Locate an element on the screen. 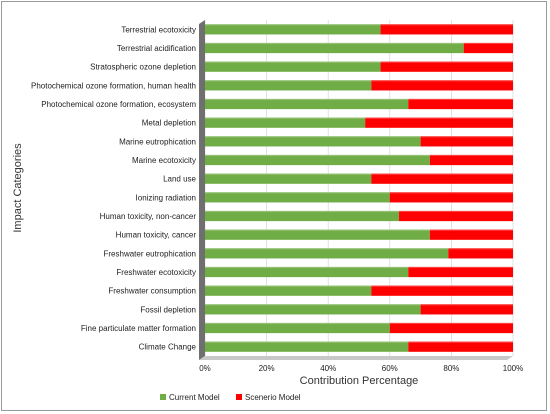 This screenshot has width=550, height=414. x-tick-label: 60% is located at coordinates (390, 368).